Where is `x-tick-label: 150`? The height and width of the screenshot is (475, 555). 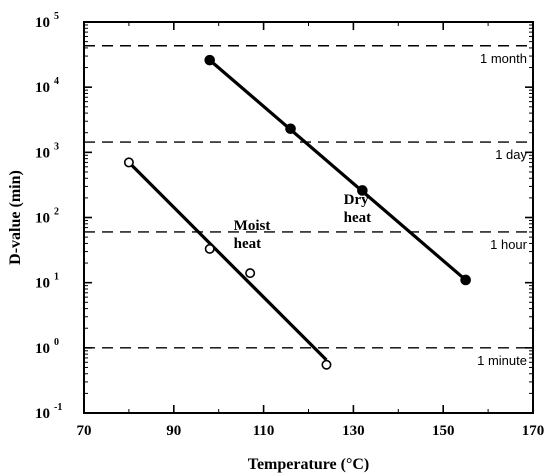 x-tick-label: 150 is located at coordinates (443, 431).